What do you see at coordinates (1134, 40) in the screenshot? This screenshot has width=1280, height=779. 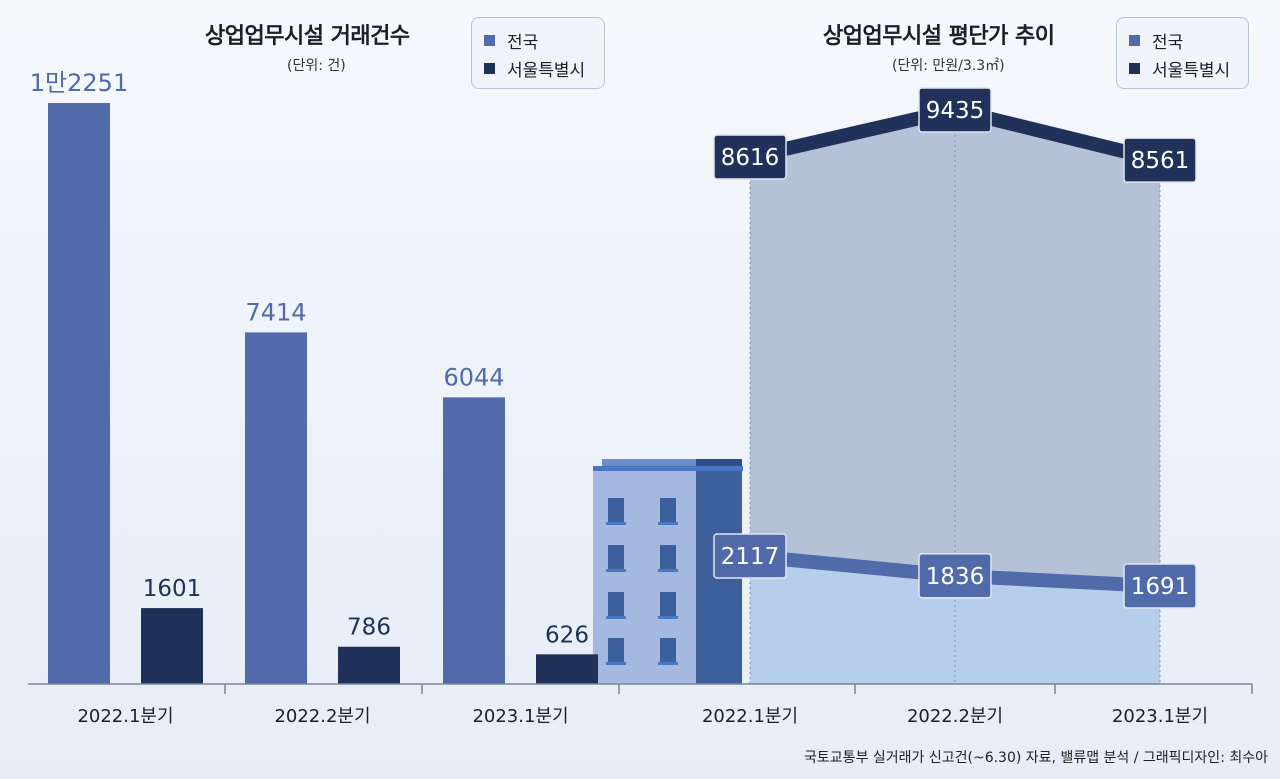 I see `legend-swatch-nationwide-right` at bounding box center [1134, 40].